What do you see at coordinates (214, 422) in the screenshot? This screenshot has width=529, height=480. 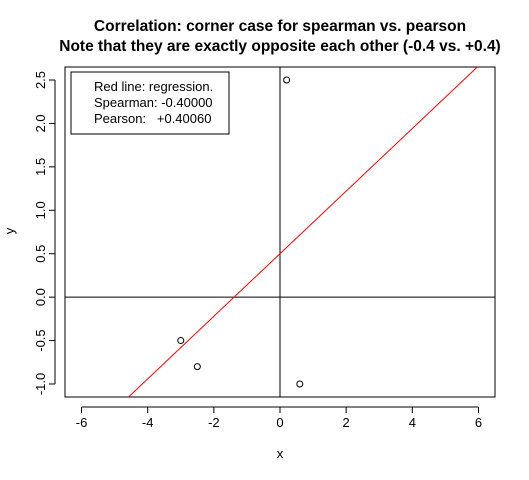 I see `x-tick-label: -2` at bounding box center [214, 422].